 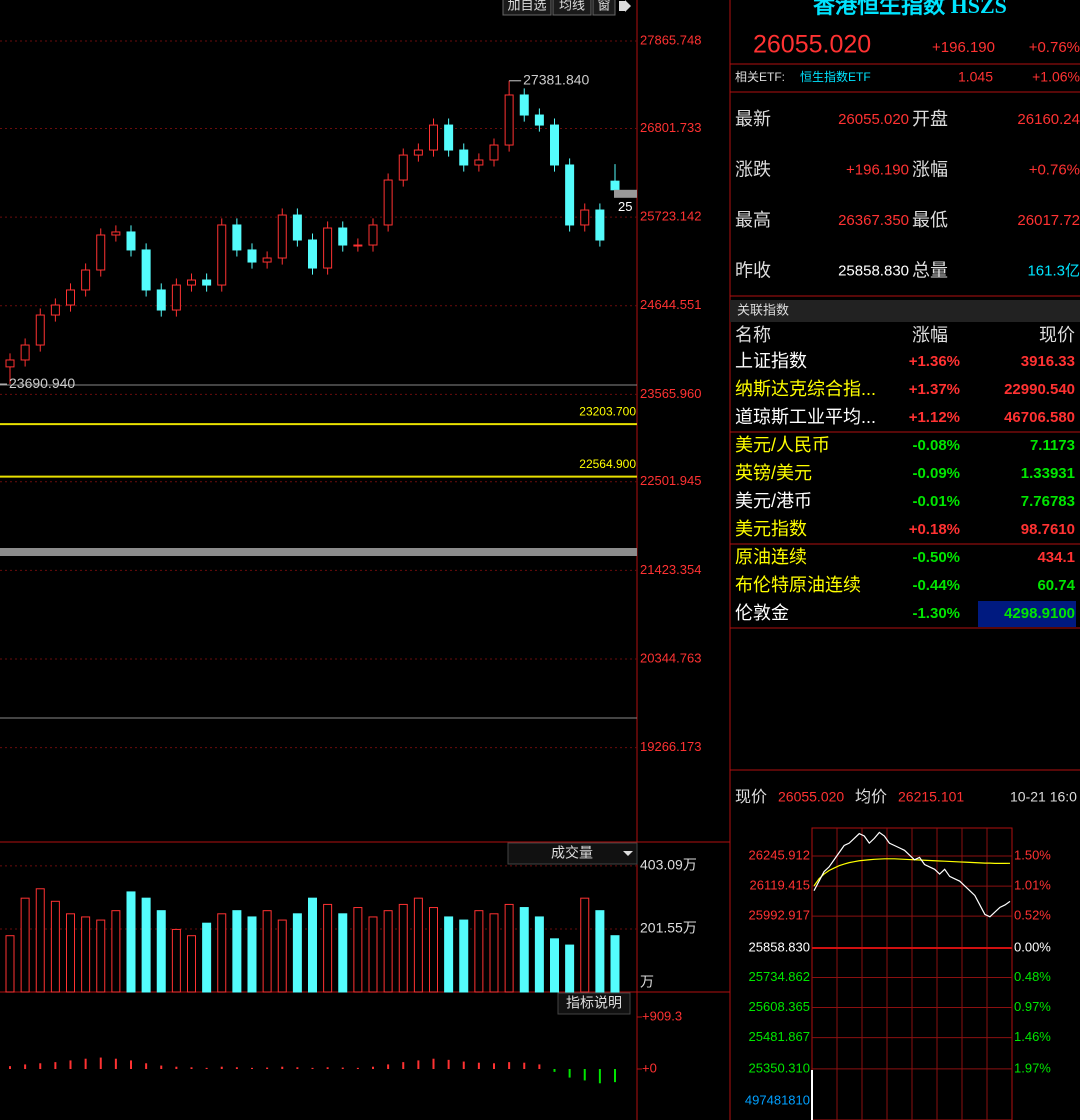 I want to click on toolbar-button: 窗, so click(x=603, y=6).